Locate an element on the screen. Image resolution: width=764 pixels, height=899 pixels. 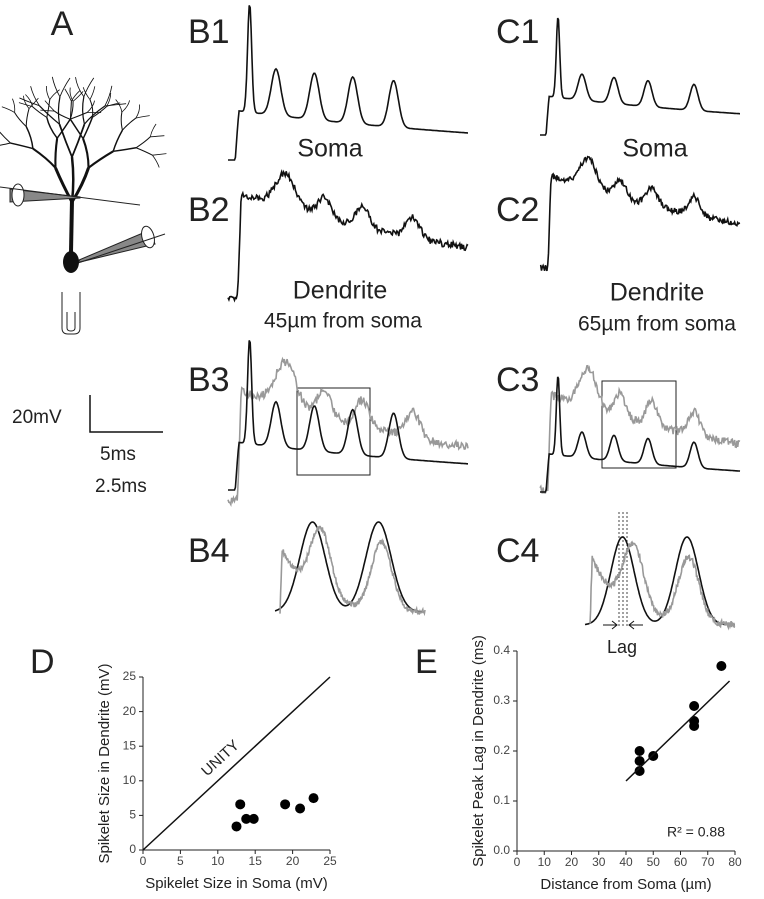
lag-arrows is located at coordinates (623, 625).